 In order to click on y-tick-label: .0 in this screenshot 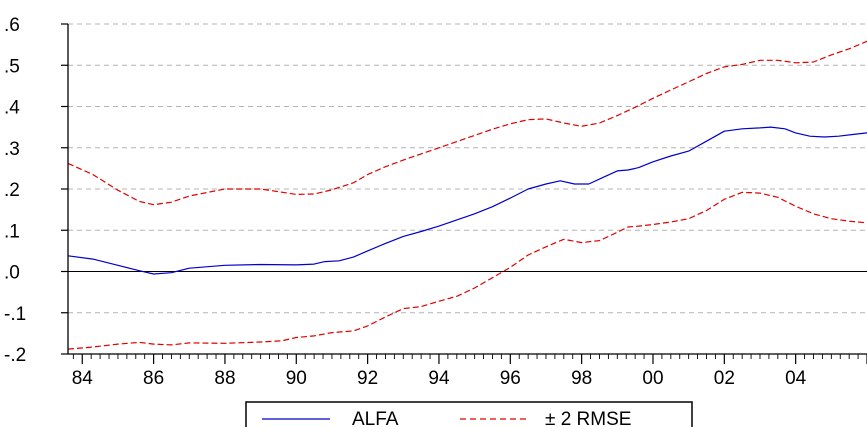, I will do `click(12, 273)`.